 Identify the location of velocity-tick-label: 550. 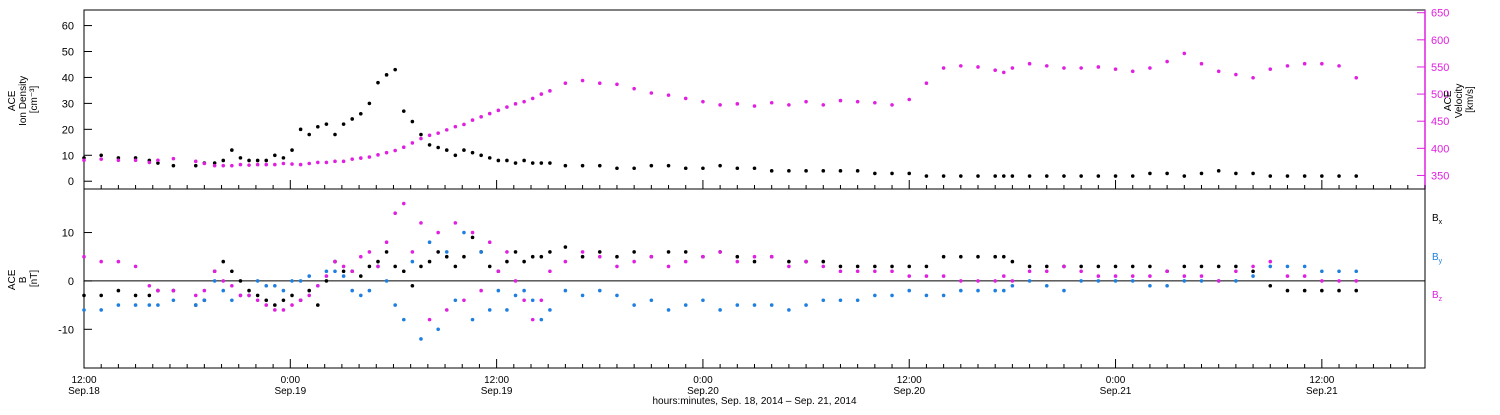
(1440, 68).